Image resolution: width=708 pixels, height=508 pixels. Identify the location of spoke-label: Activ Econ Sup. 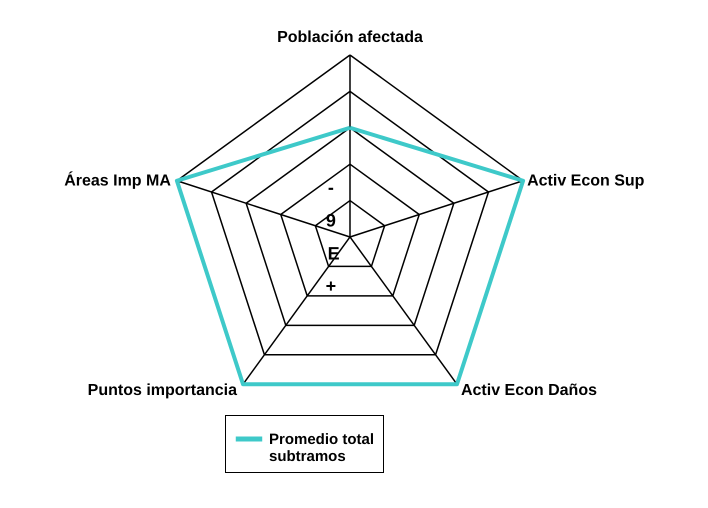
(586, 181).